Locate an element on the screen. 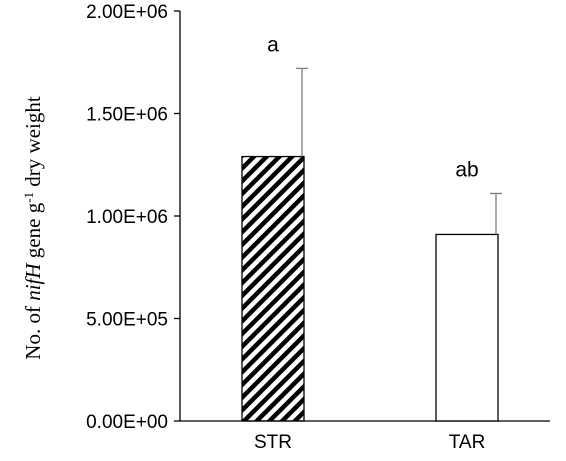  y-tick-label: 1.50E+06 is located at coordinates (127, 115).